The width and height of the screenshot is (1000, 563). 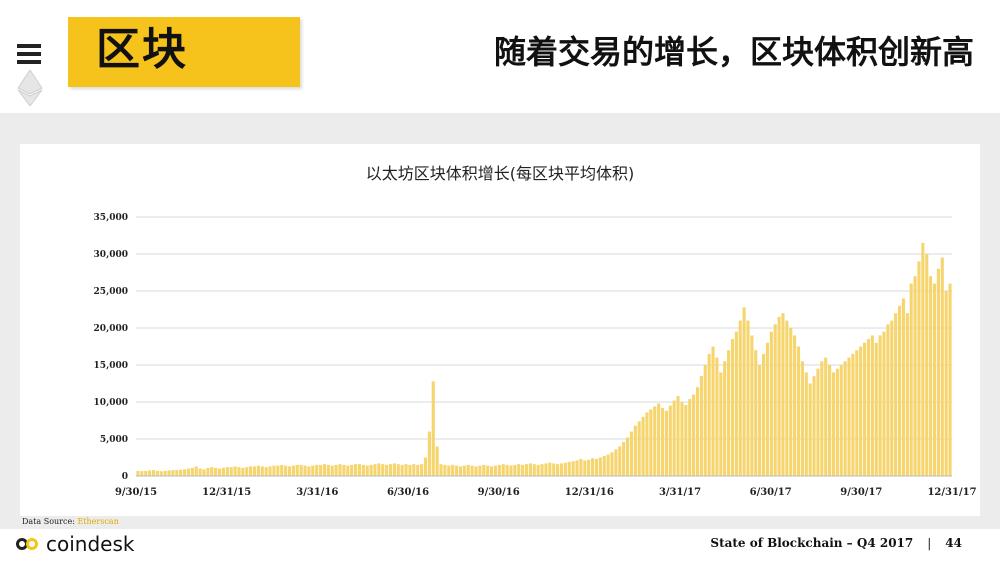 What do you see at coordinates (680, 492) in the screenshot?
I see `x-tick-label: 3/31/17` at bounding box center [680, 492].